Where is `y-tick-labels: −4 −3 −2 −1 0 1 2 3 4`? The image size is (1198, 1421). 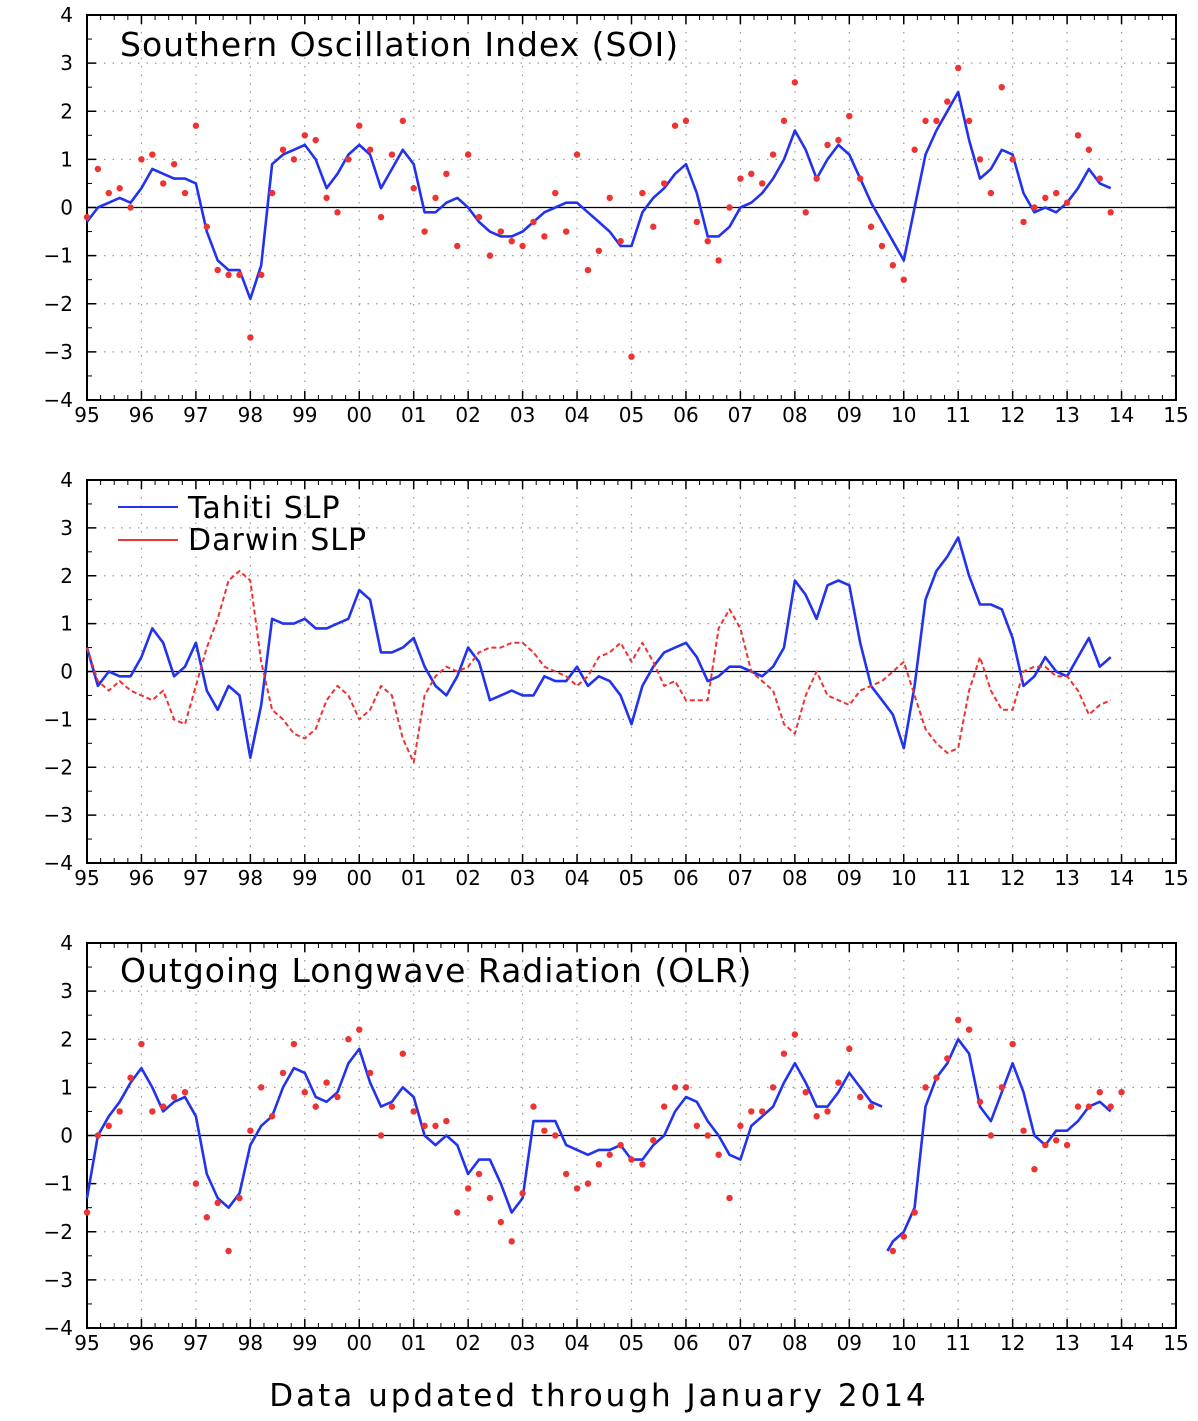
y-tick-labels: −4 −3 −2 −1 0 1 2 3 4 is located at coordinates (58, 671).